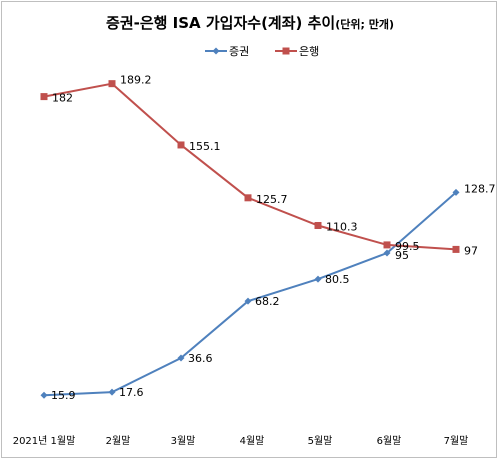 The image size is (500, 461). What do you see at coordinates (112, 84) in the screenshot?
I see `point-은행-1` at bounding box center [112, 84].